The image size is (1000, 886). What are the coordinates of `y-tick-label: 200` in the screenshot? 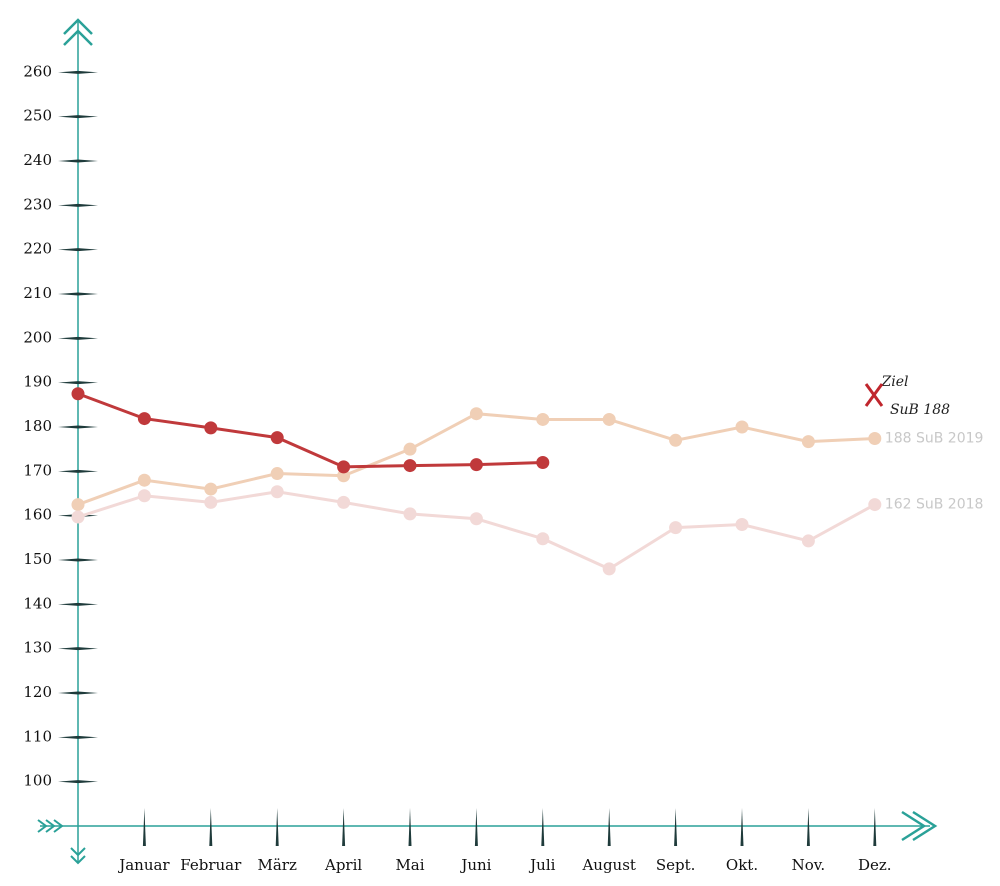 It's located at (37, 337).